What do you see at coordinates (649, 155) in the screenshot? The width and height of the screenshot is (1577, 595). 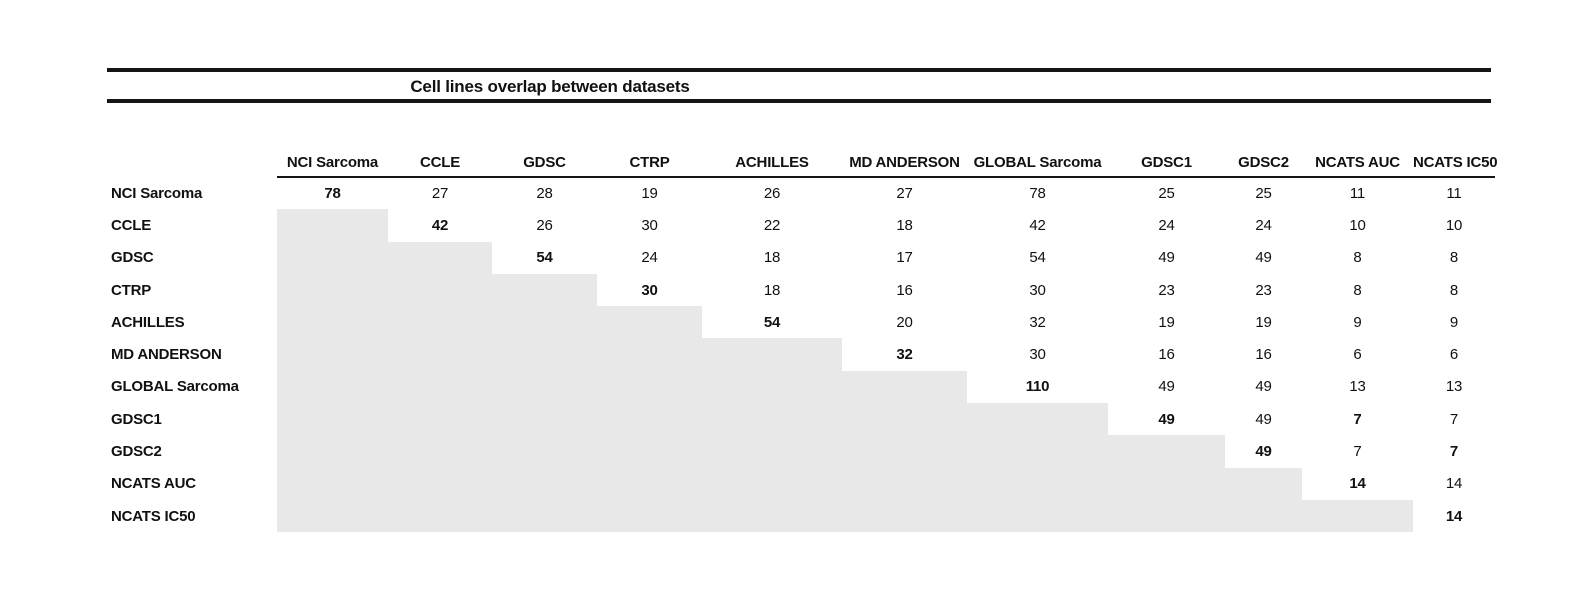 I see `column-header-ctrp: CTRP` at bounding box center [649, 155].